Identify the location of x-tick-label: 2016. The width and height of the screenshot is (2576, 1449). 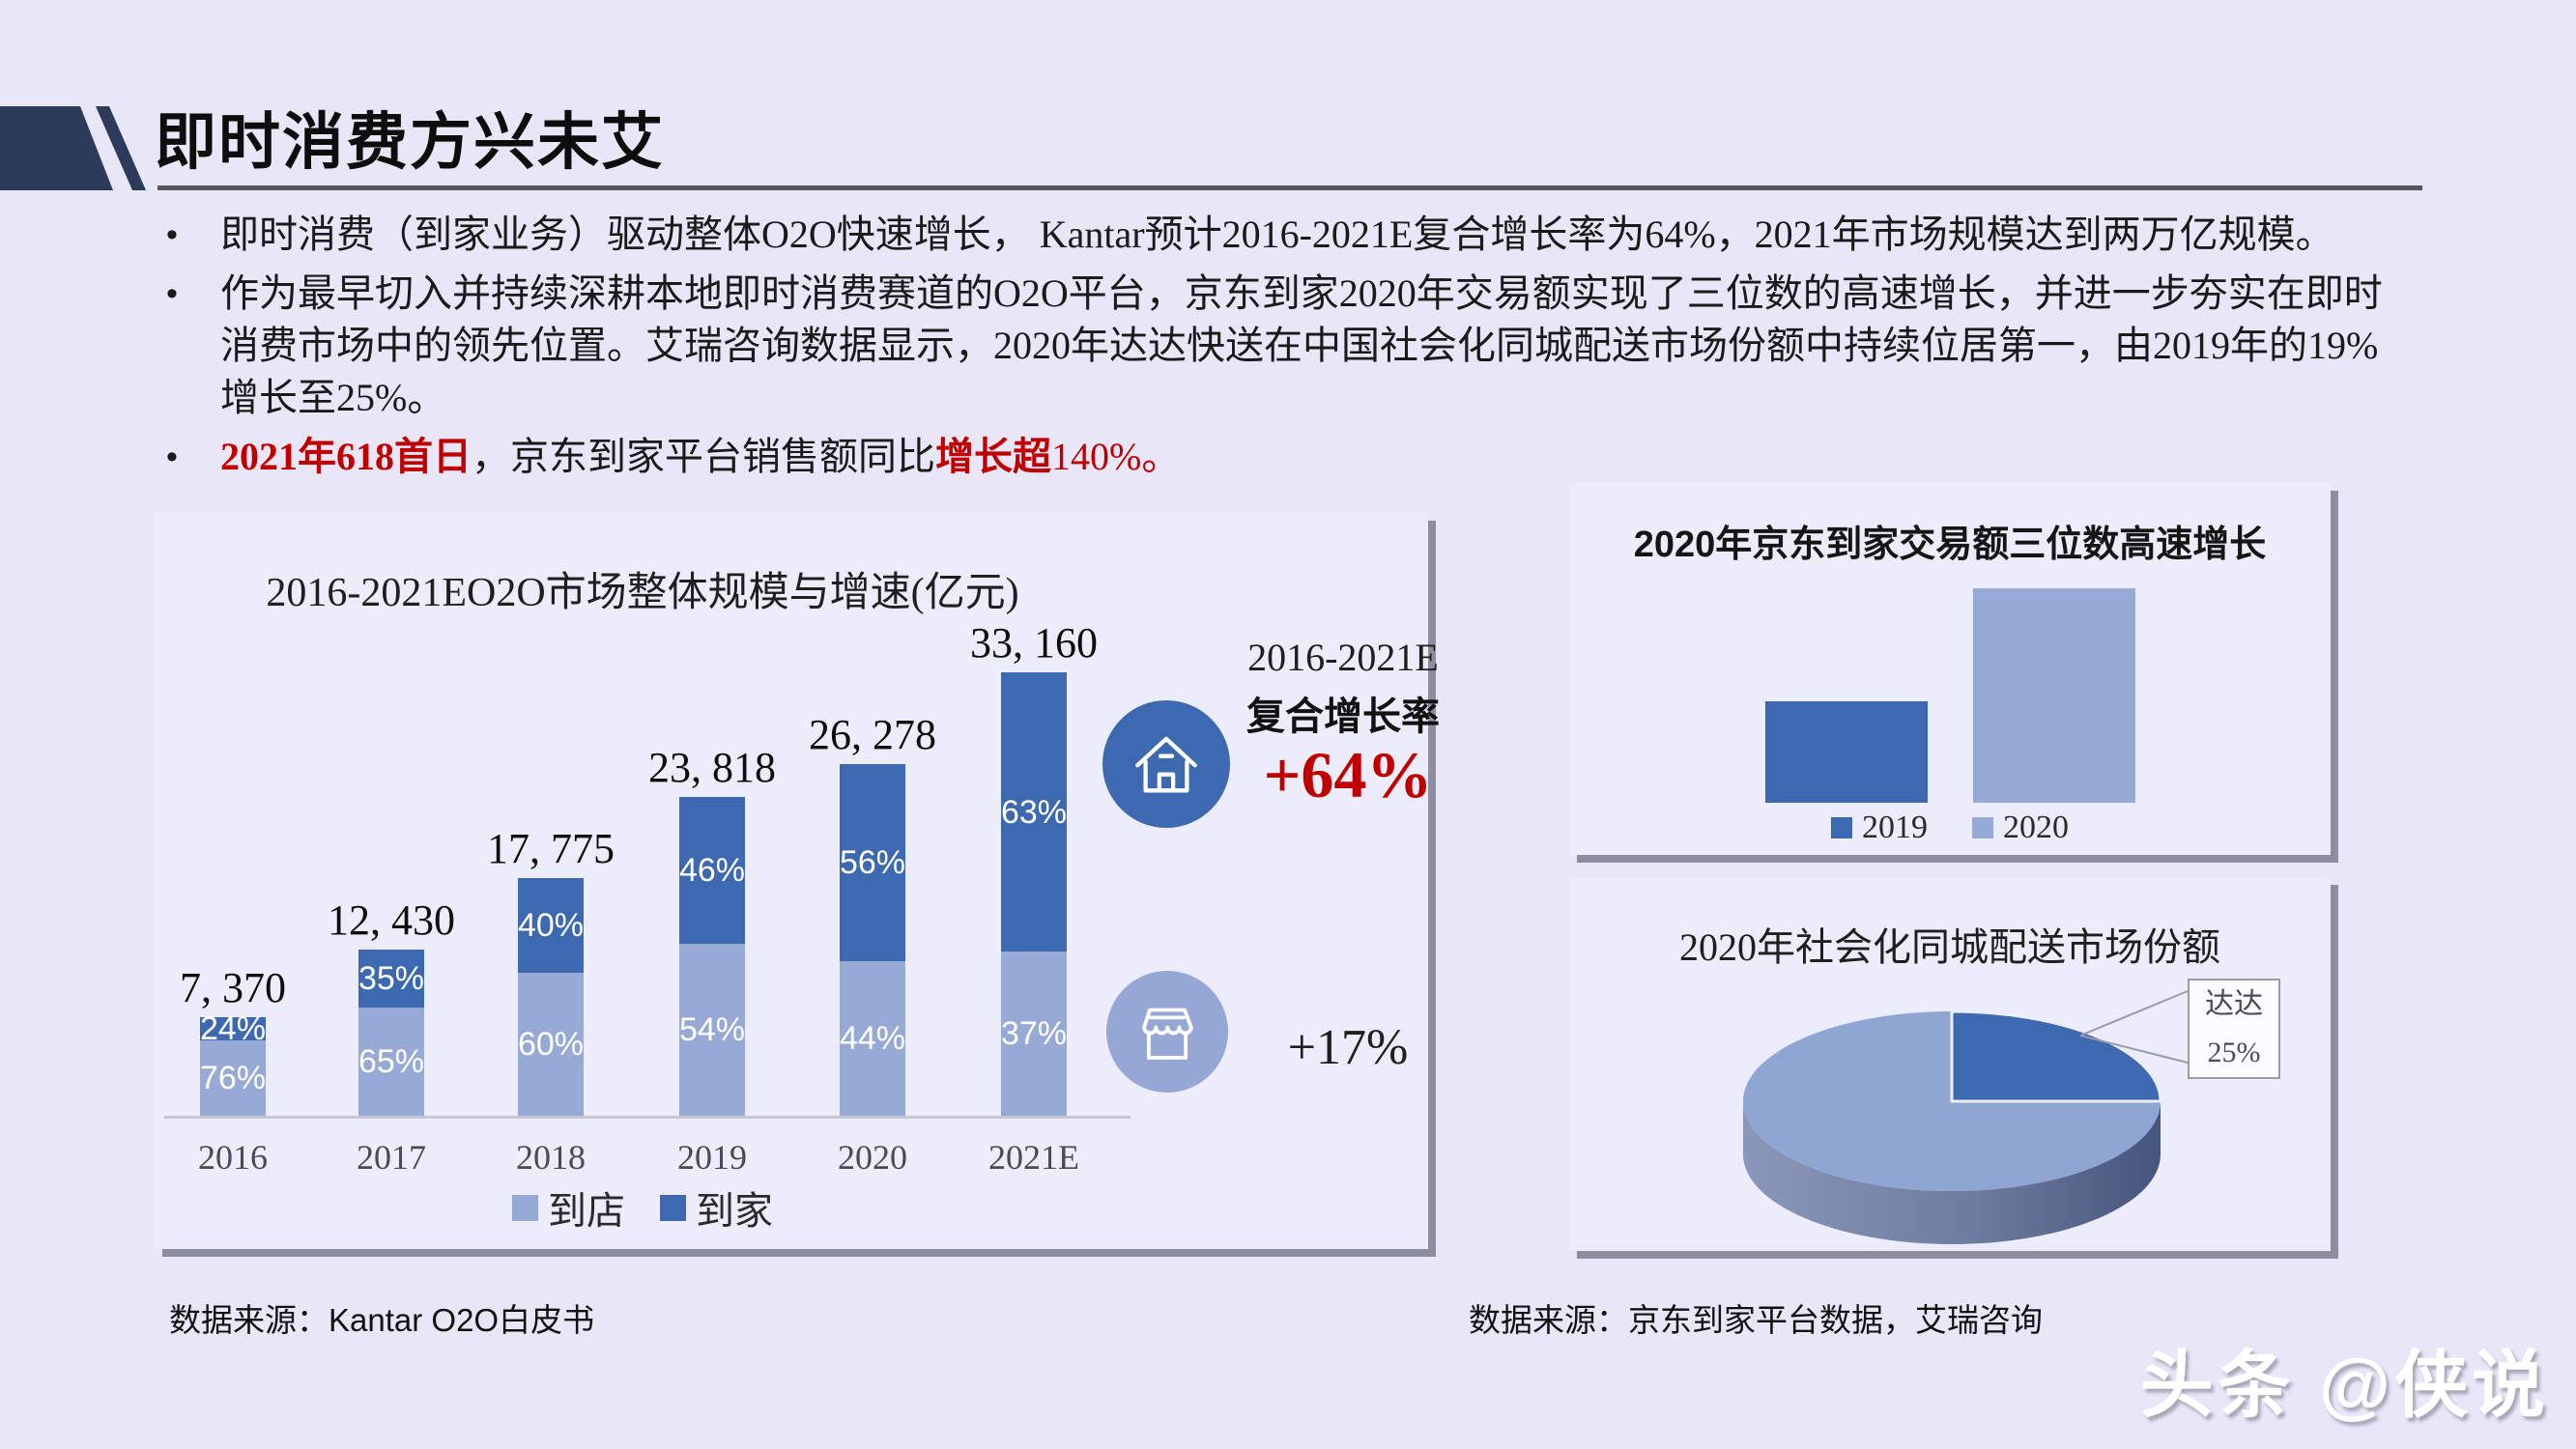
(233, 1157).